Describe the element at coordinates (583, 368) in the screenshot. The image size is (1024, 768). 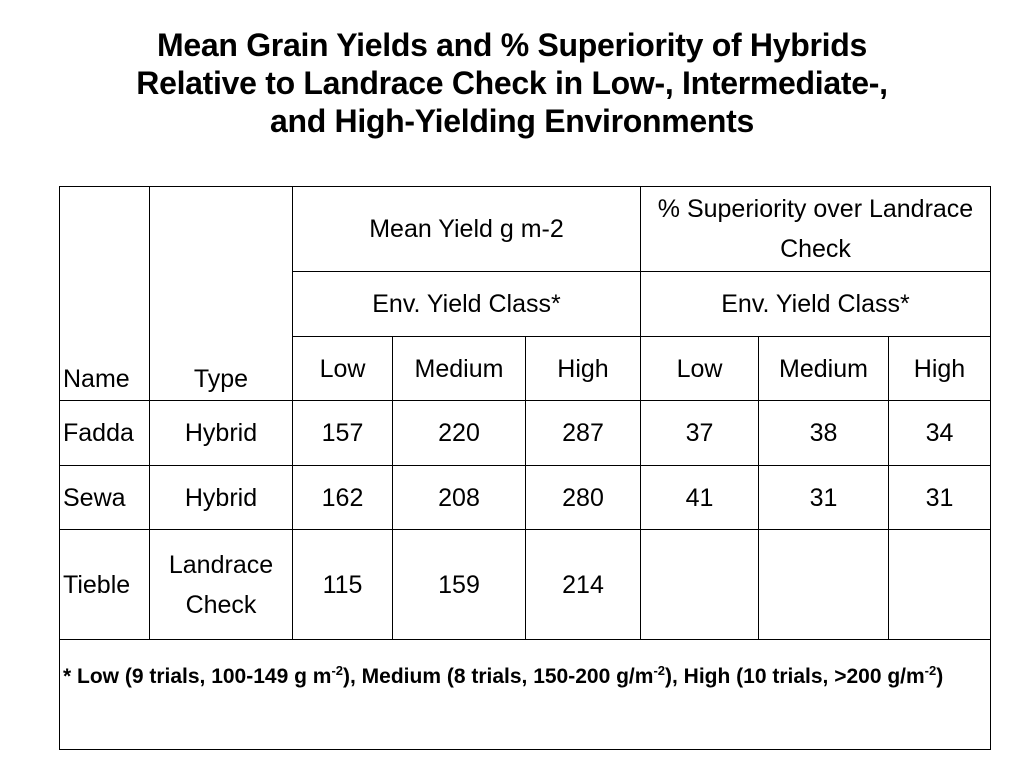
I see `header-yield-high: High` at that location.